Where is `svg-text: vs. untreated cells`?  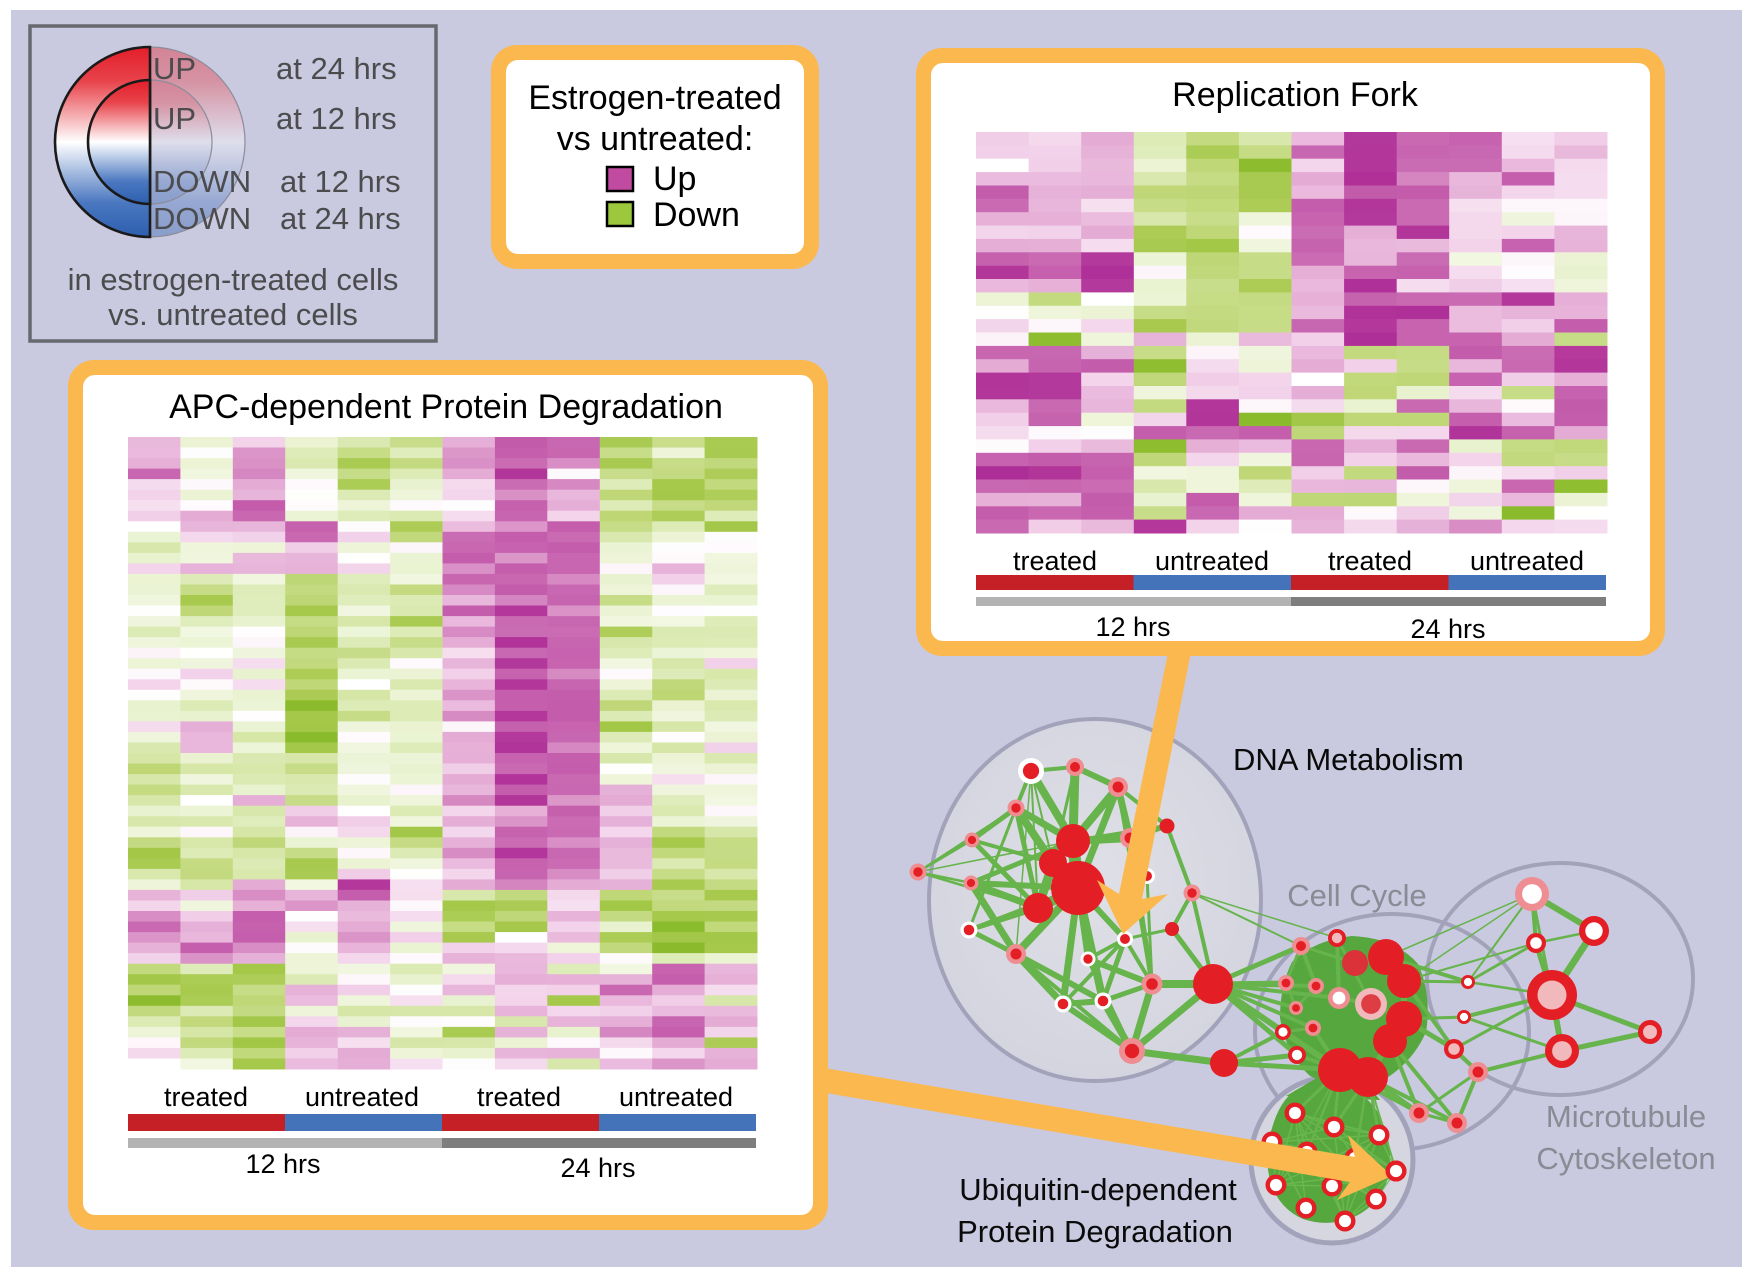 svg-text: vs. untreated cells is located at coordinates (233, 314).